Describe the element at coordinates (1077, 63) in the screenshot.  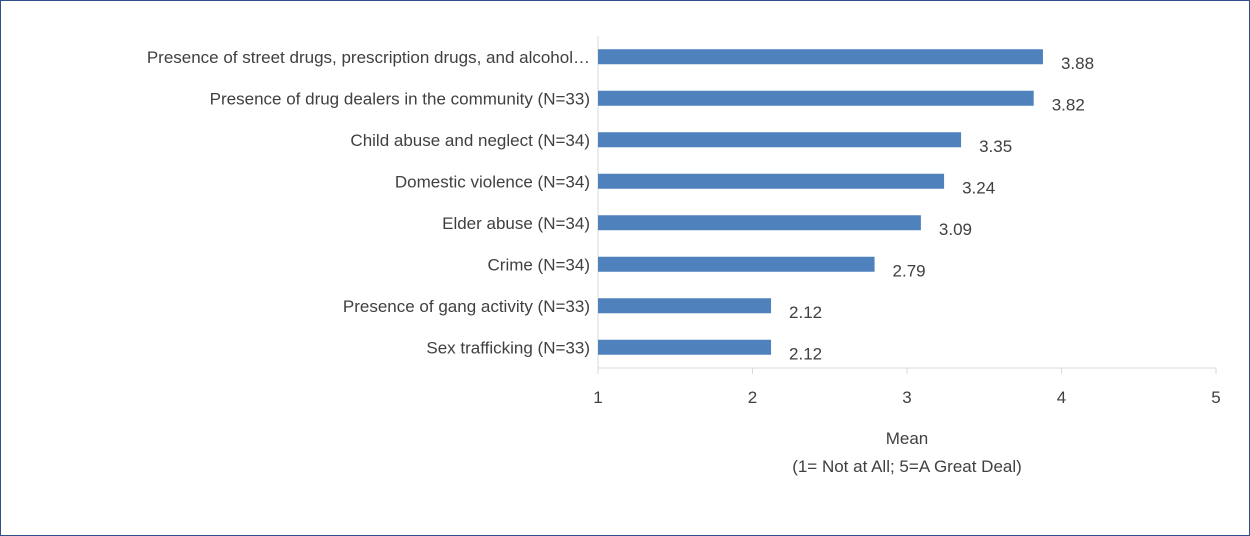
I see `data-label: 3.88` at that location.